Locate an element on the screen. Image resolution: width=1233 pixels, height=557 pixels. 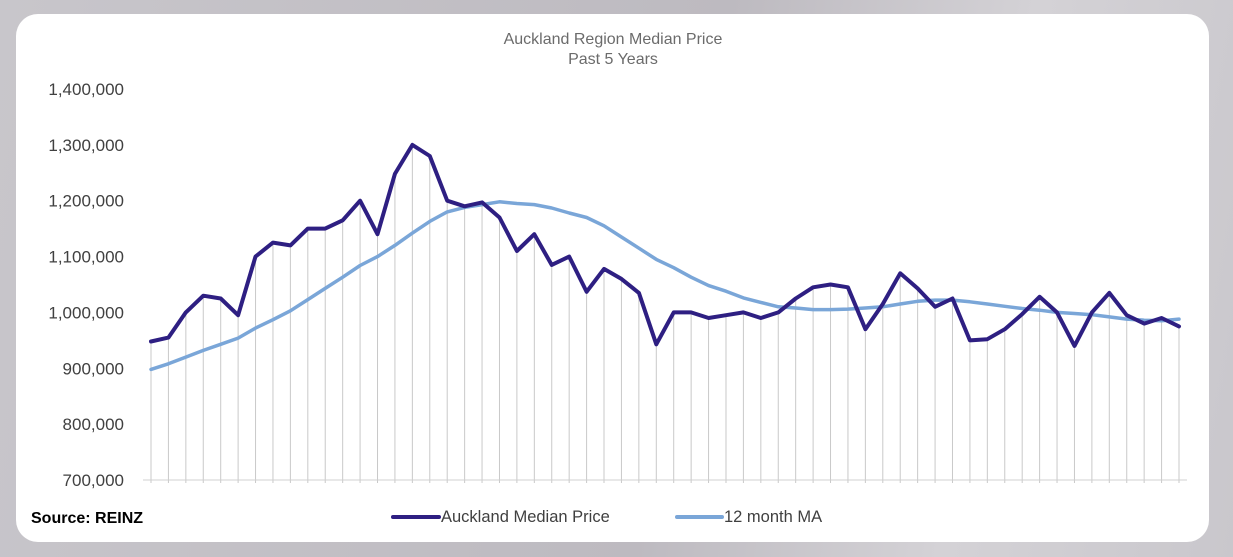
y-tick-label: 1,000,000 is located at coordinates (86, 312).